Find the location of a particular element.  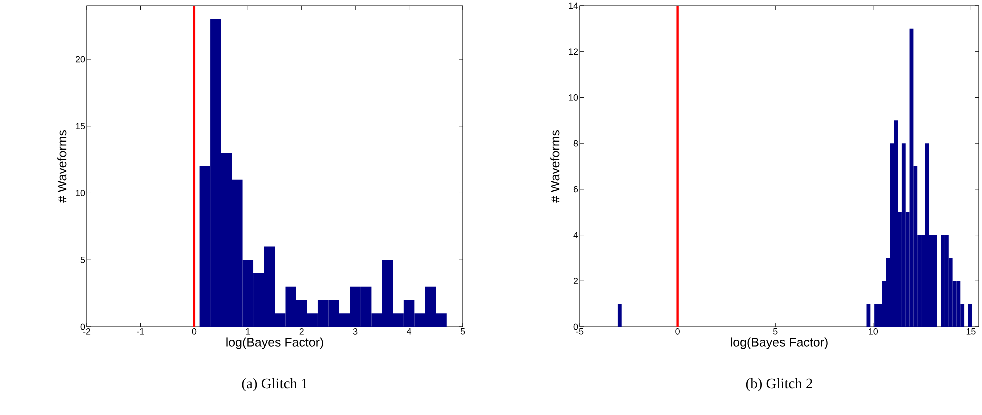

y-tick-label: 5 is located at coordinates (83, 260).